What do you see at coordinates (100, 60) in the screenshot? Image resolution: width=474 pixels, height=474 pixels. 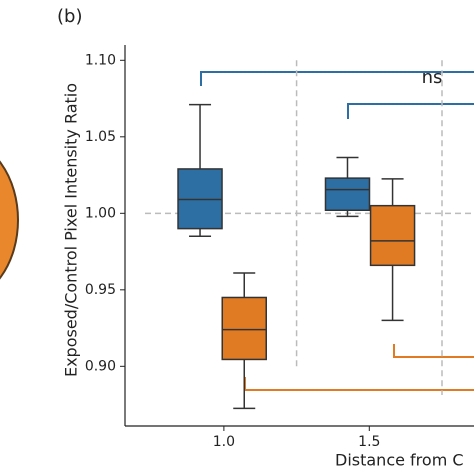 I see `y-tick-label: 1.10` at bounding box center [100, 60].